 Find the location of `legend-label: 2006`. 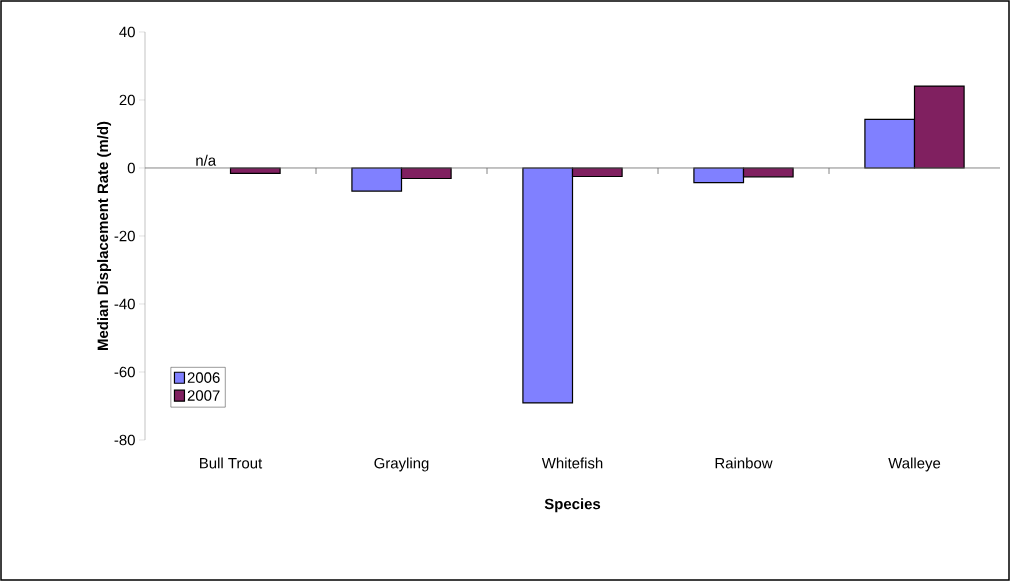

legend-label: 2006 is located at coordinates (203, 377).